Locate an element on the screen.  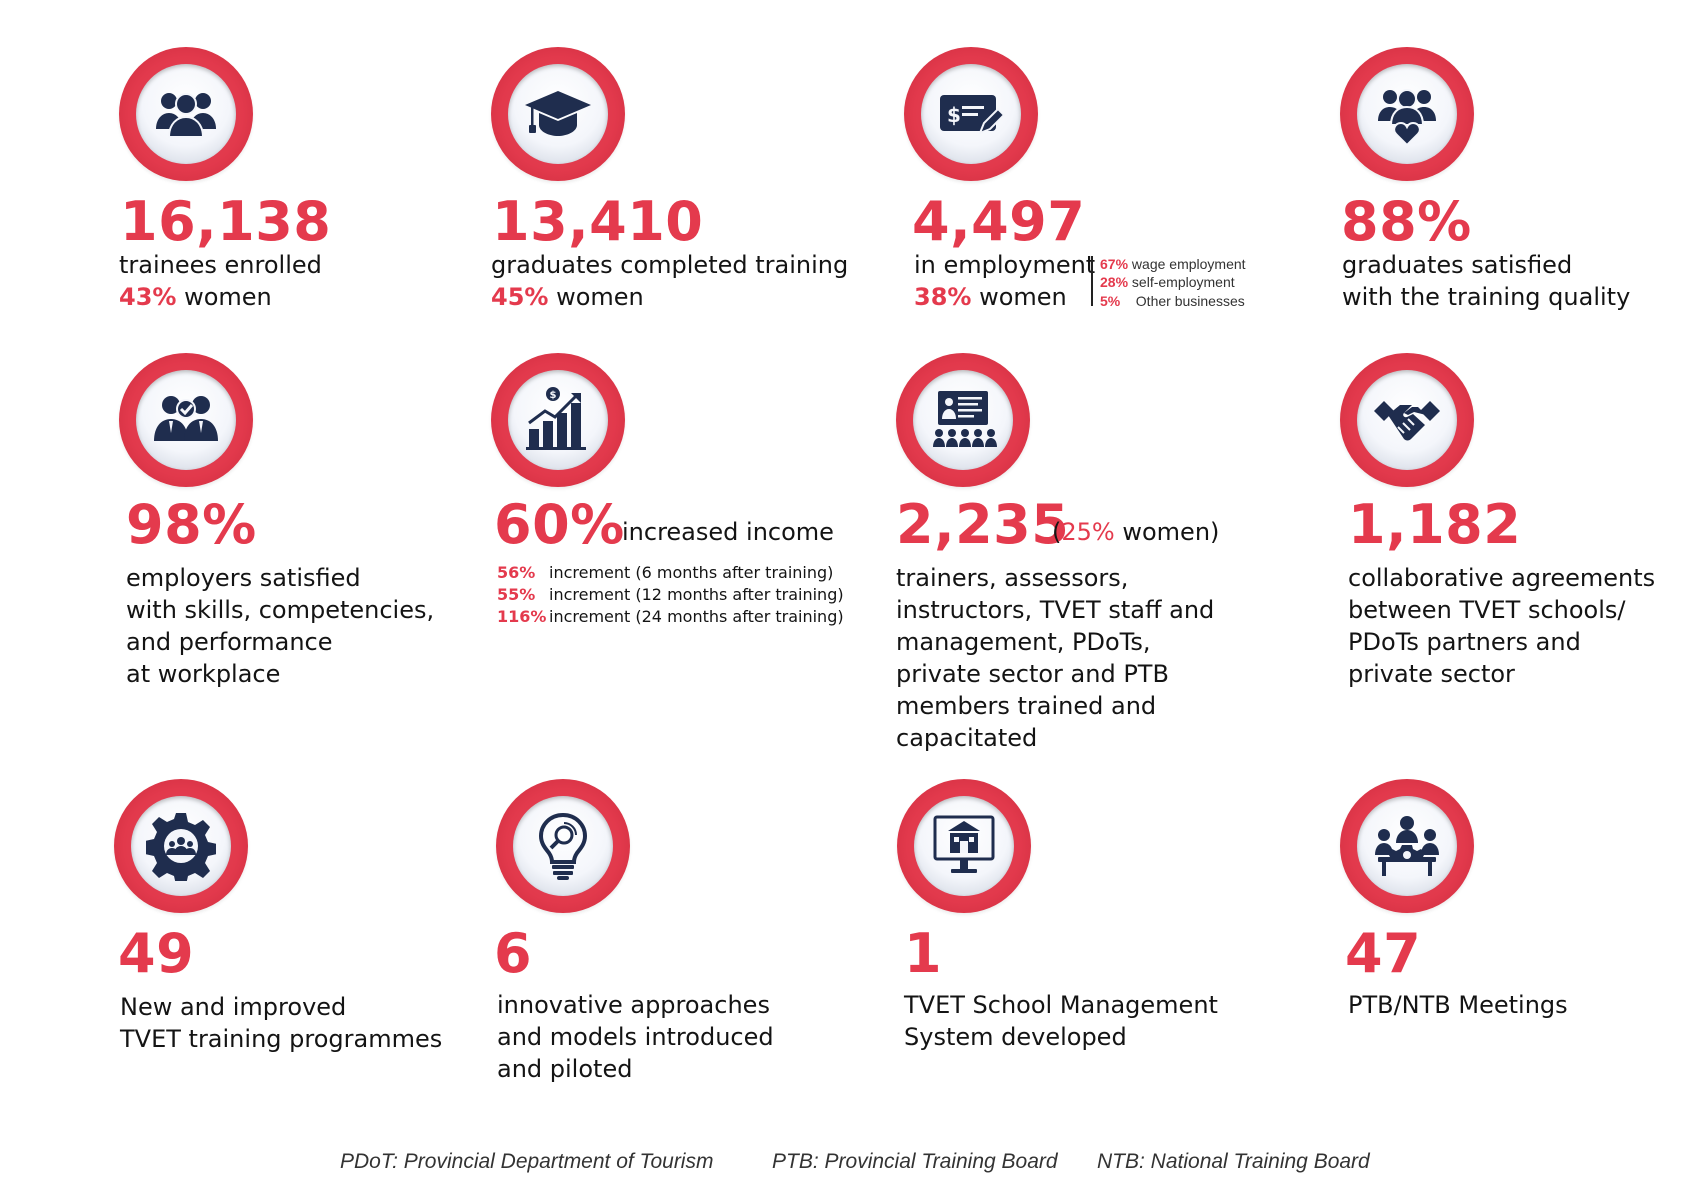
stat-label-line: innovative approaches is located at coordinates (633, 1005).